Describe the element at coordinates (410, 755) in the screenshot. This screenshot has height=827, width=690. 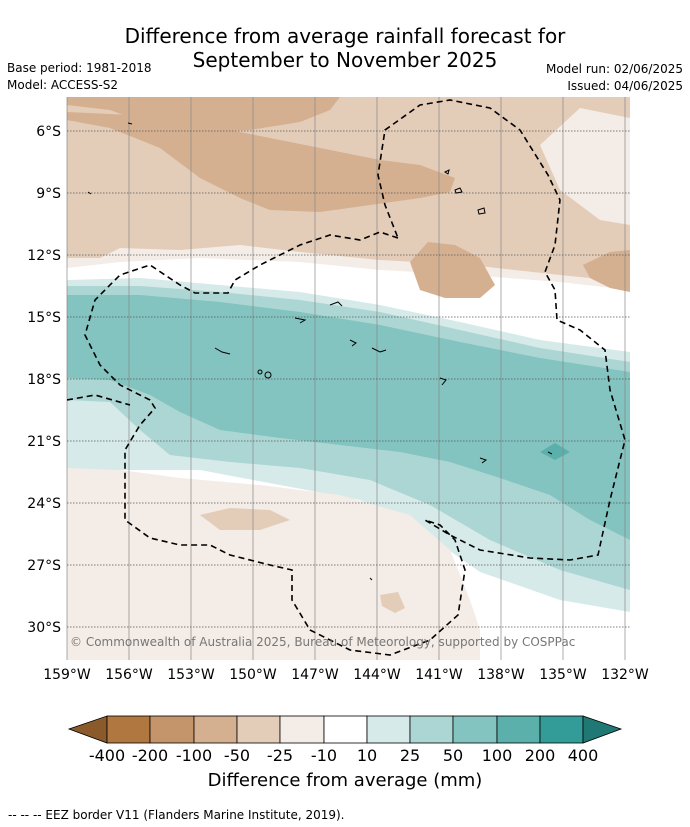
I see `colorbar-label: 25` at that location.